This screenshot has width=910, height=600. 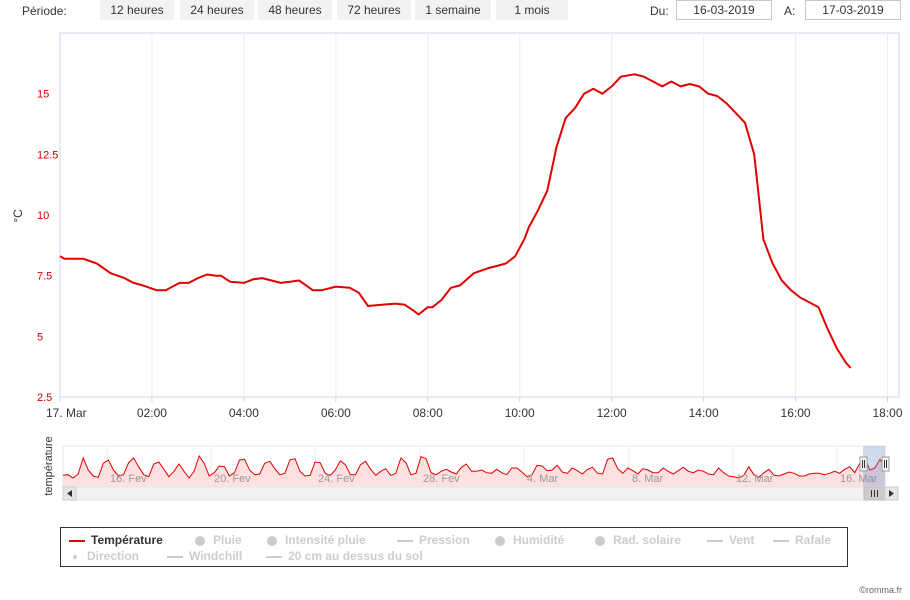 I want to click on scrollbar-track, so click(x=474, y=493).